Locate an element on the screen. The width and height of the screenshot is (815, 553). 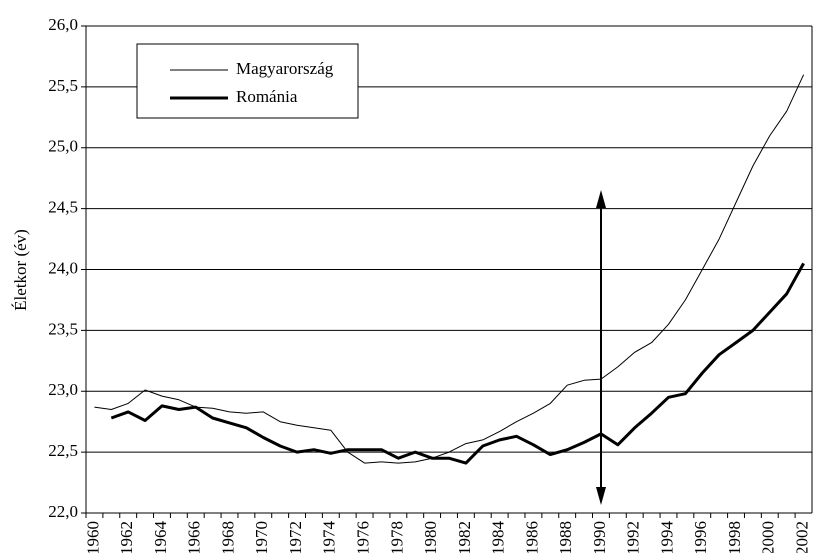
x-tick-label: 1982 is located at coordinates (464, 537).